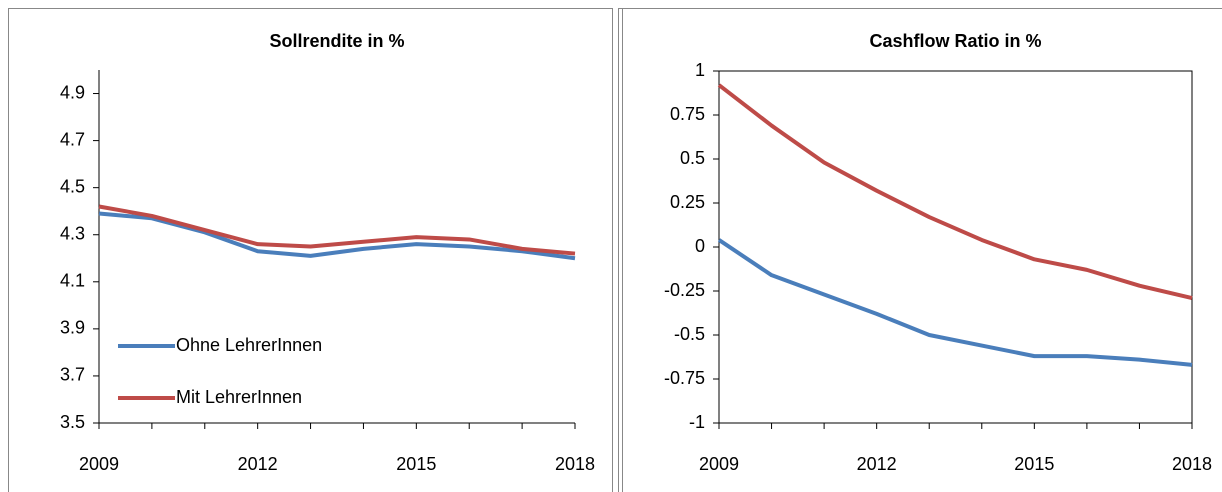 This screenshot has width=1222, height=492. What do you see at coordinates (72, 139) in the screenshot?
I see `y-tick-label: 4.7` at bounding box center [72, 139].